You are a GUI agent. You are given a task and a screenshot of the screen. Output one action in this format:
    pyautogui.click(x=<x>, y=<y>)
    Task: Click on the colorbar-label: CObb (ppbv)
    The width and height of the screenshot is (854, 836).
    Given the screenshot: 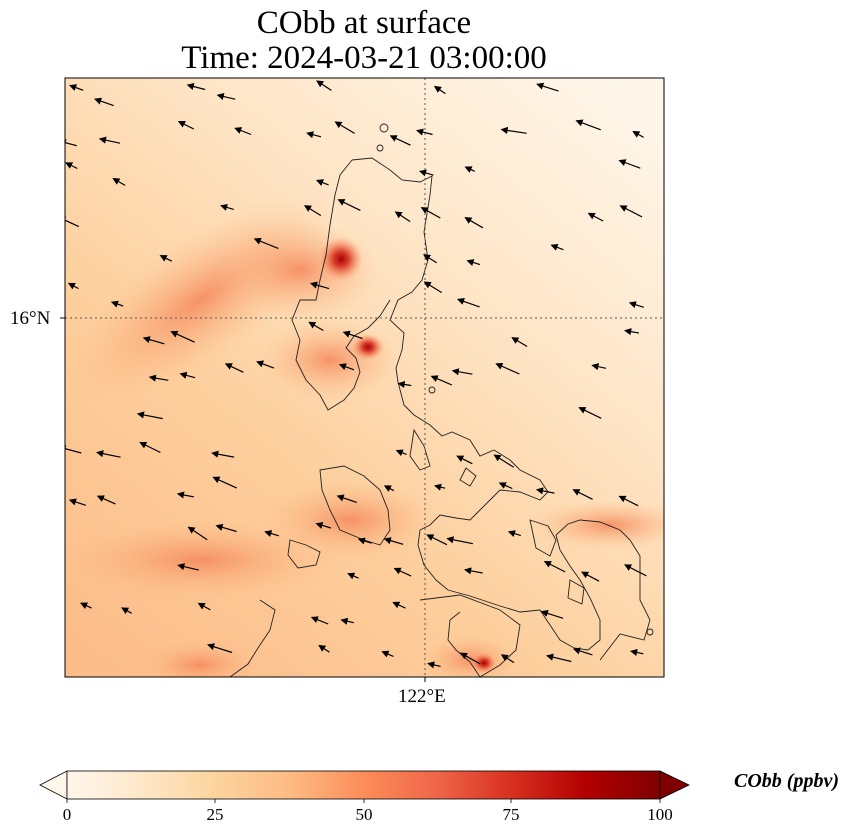 What is the action you would take?
    pyautogui.click(x=786, y=781)
    